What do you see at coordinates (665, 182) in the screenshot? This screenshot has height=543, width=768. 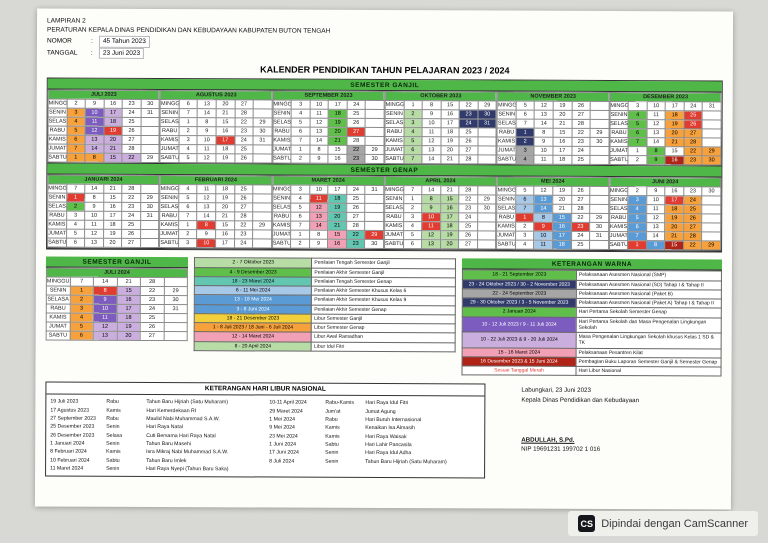 I see `month-title: JUNI 2024` at bounding box center [665, 182].